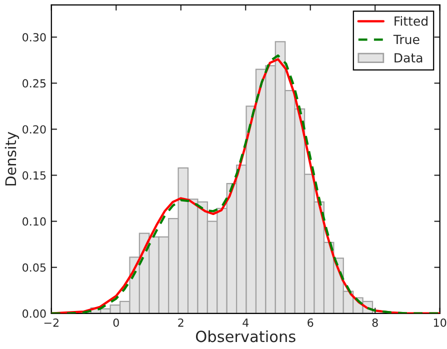 The image size is (447, 349). I want to click on x-tick-label: 8, so click(375, 322).